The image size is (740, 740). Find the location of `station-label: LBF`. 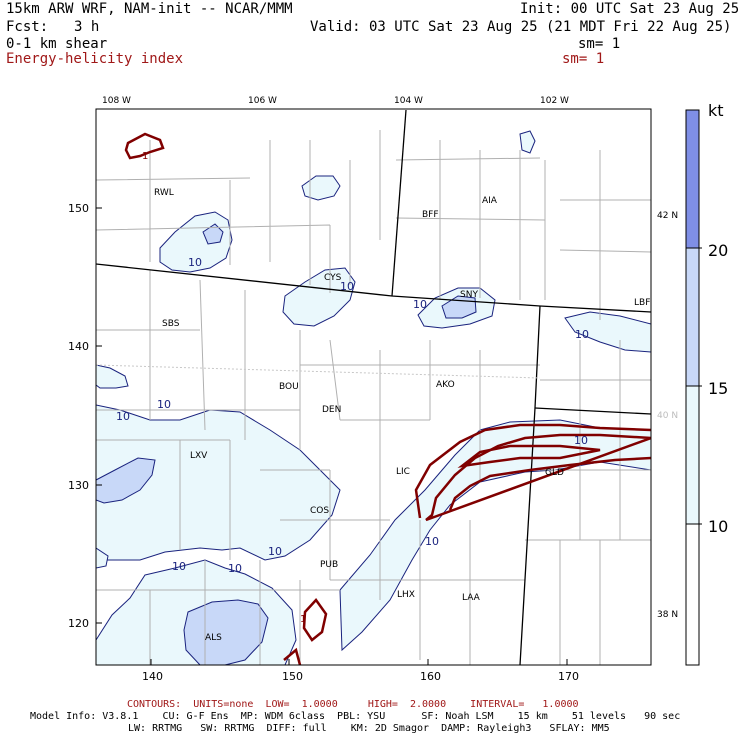

station-label: LBF is located at coordinates (642, 303).